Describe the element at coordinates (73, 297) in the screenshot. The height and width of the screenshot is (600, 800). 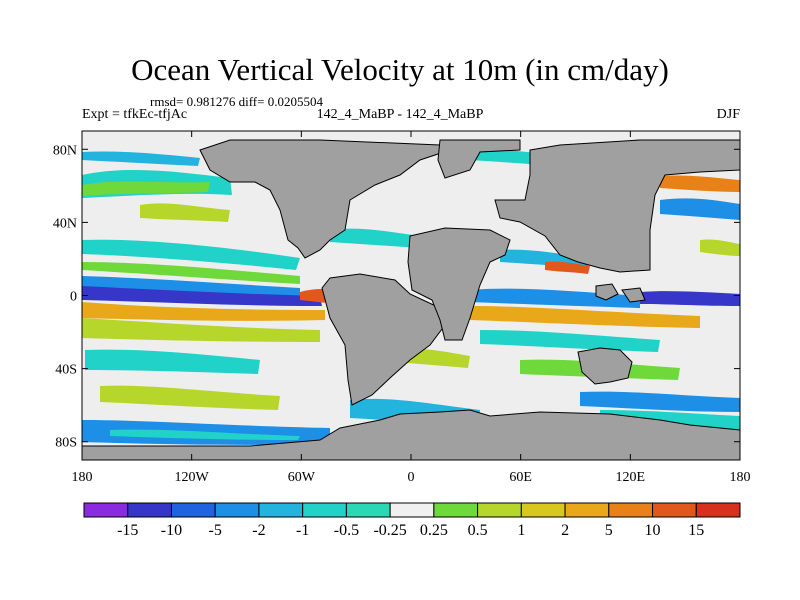
I see `lat-tick-label: 0` at that location.